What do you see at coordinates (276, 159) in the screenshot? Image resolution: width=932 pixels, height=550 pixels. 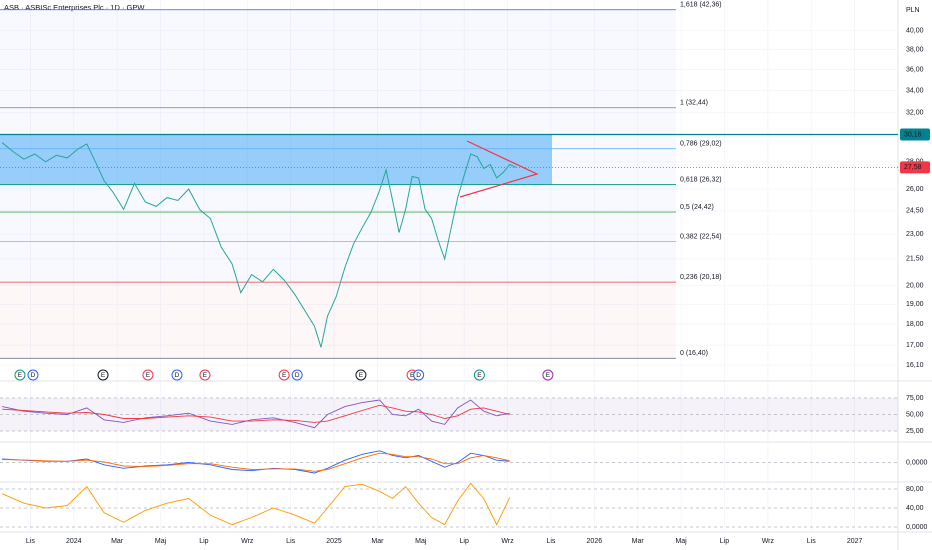 I see `range-box` at bounding box center [276, 159].